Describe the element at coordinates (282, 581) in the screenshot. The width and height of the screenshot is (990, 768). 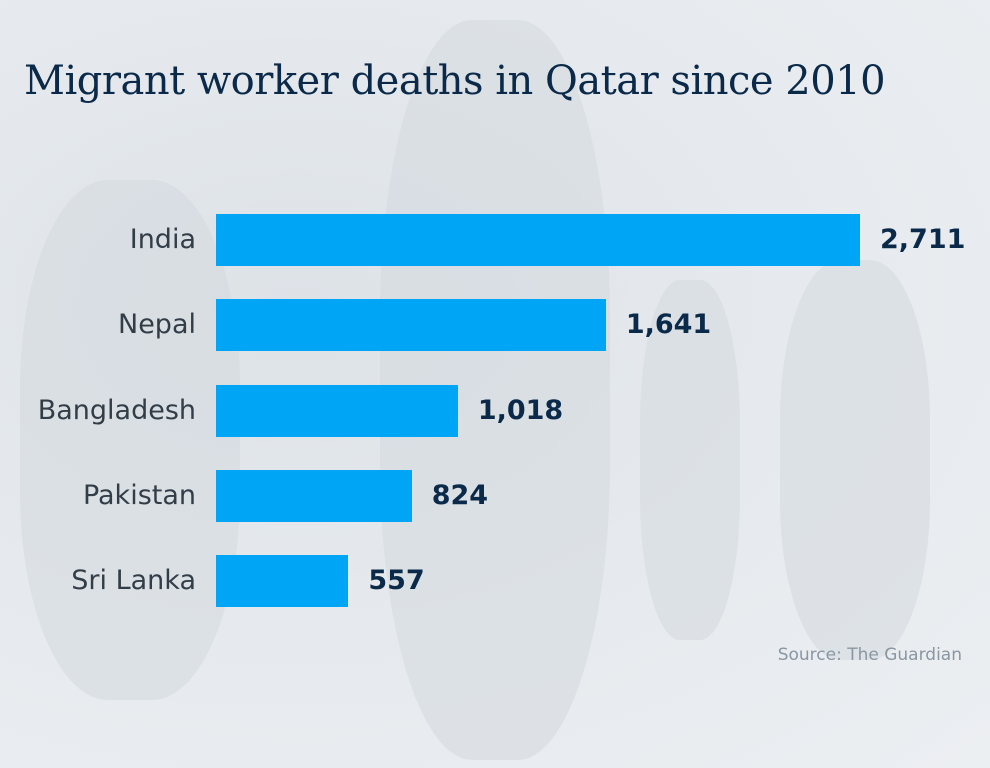
I see `bar-sri-lanka` at that location.